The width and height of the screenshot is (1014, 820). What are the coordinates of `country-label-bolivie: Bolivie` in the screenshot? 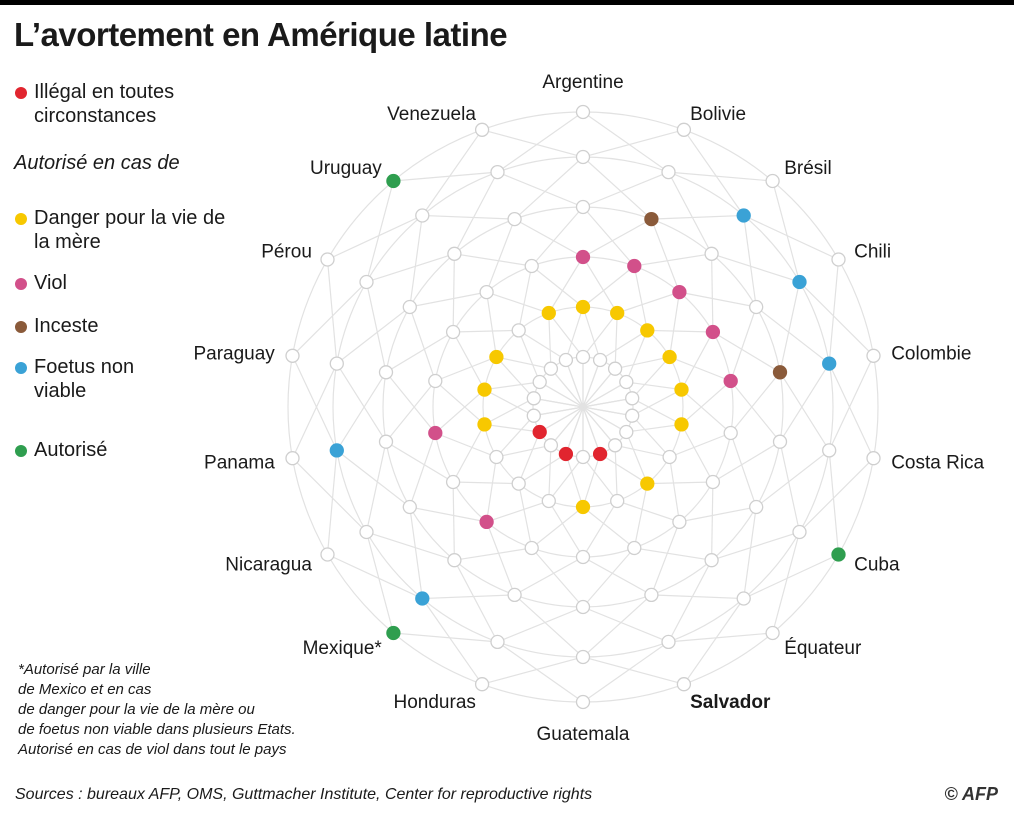 It's located at (718, 114).